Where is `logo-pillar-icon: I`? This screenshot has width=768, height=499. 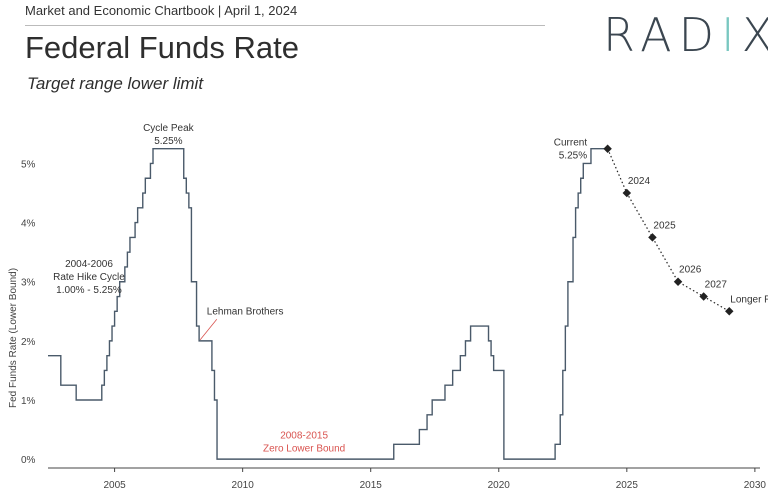
logo-pillar-icon: I is located at coordinates (731, 35).